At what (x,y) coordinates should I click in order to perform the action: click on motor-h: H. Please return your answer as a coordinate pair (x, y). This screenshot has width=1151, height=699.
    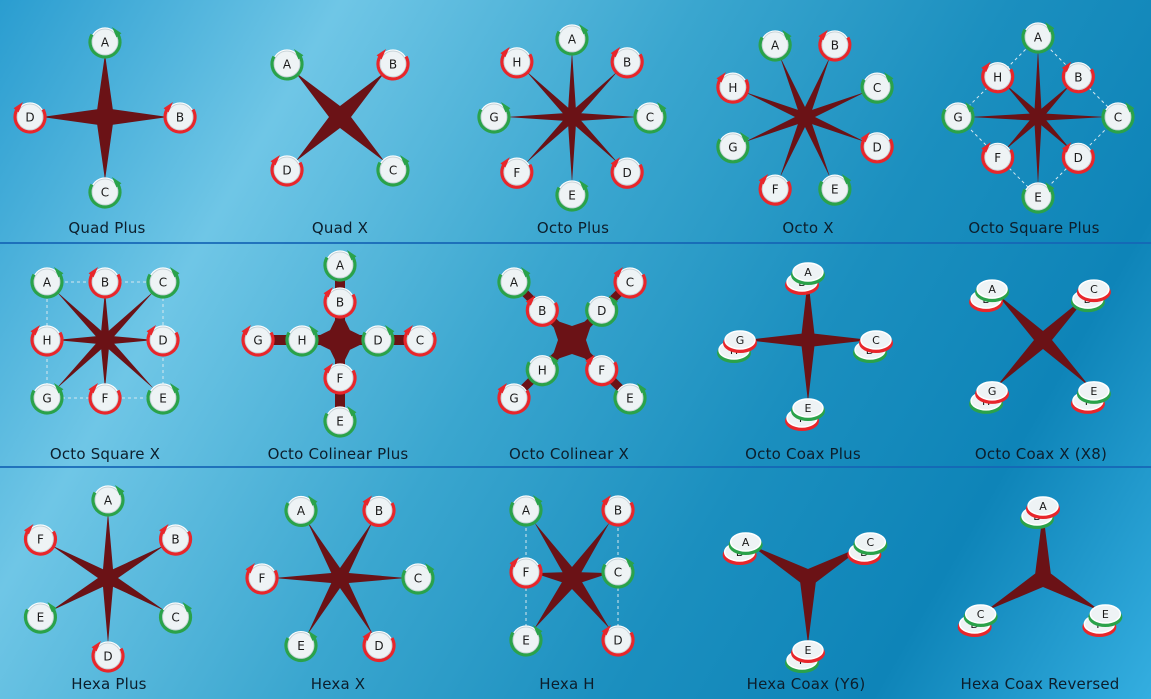
    Looking at the image, I should click on (517, 62).